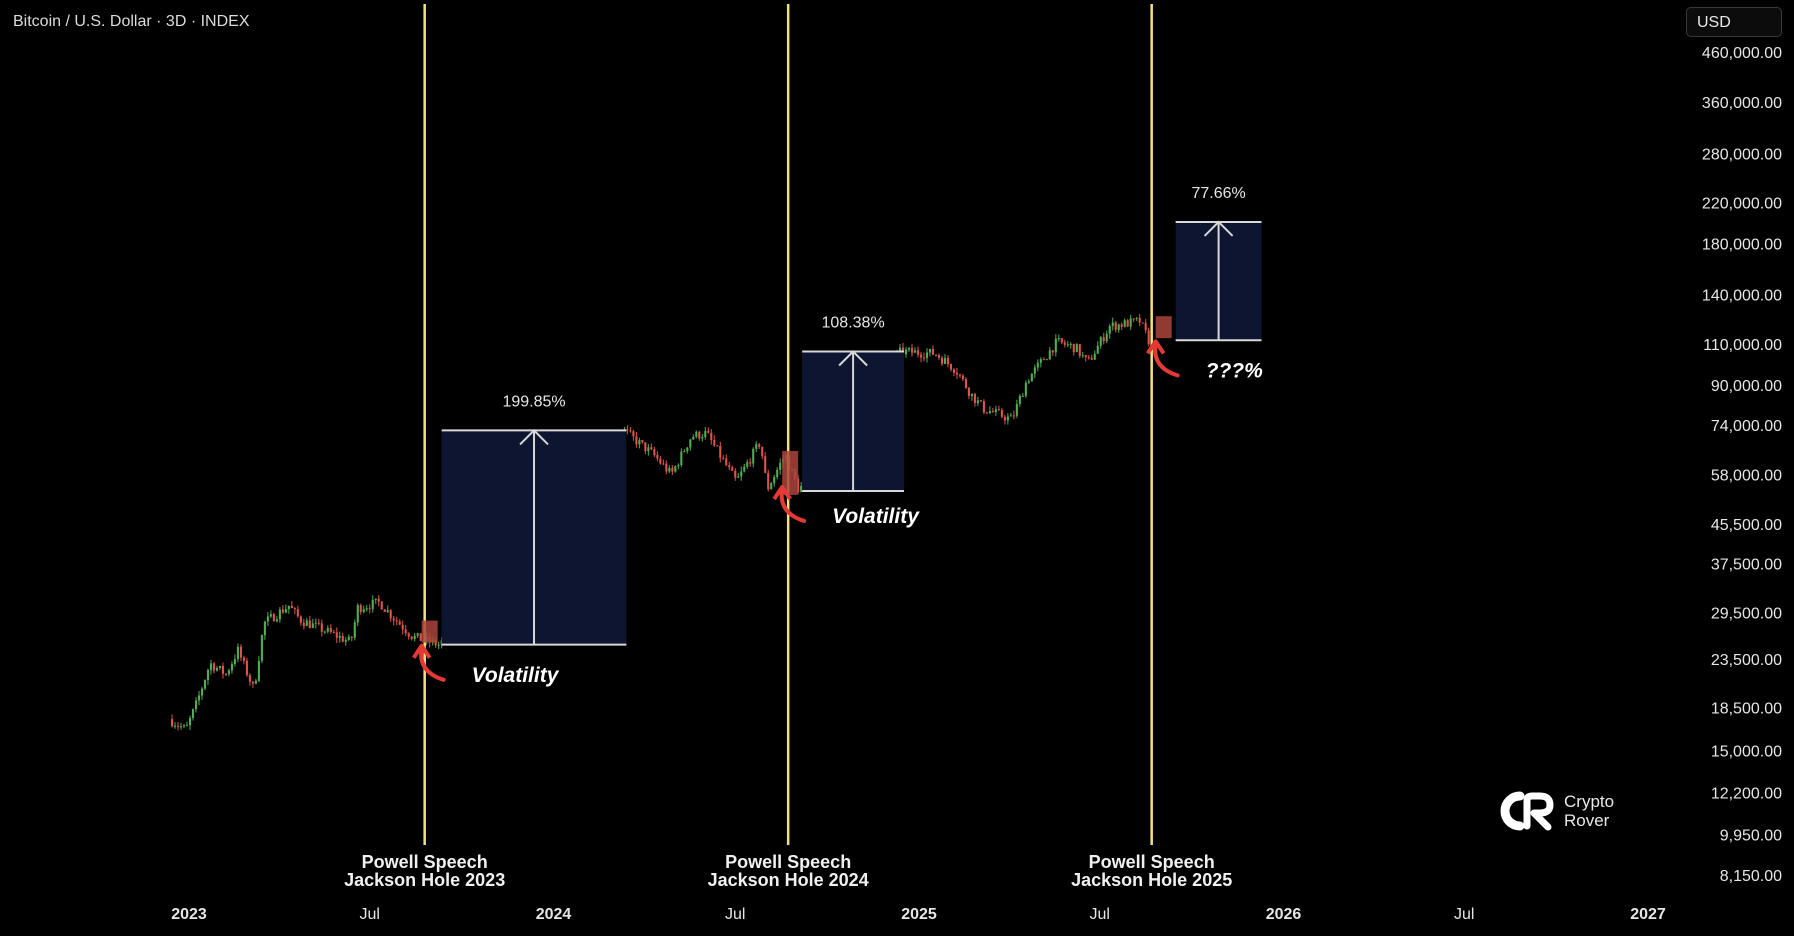 The image size is (1794, 936). What do you see at coordinates (876, 516) in the screenshot?
I see `annotation-text: Volatility` at bounding box center [876, 516].